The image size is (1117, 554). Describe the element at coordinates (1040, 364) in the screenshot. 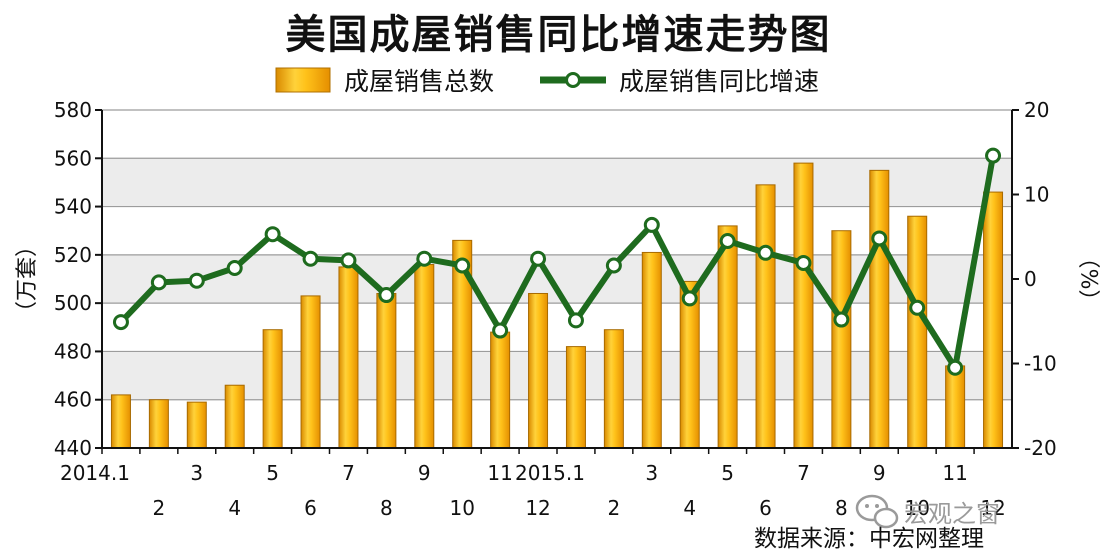

I see `right-tick-label: -10` at that location.